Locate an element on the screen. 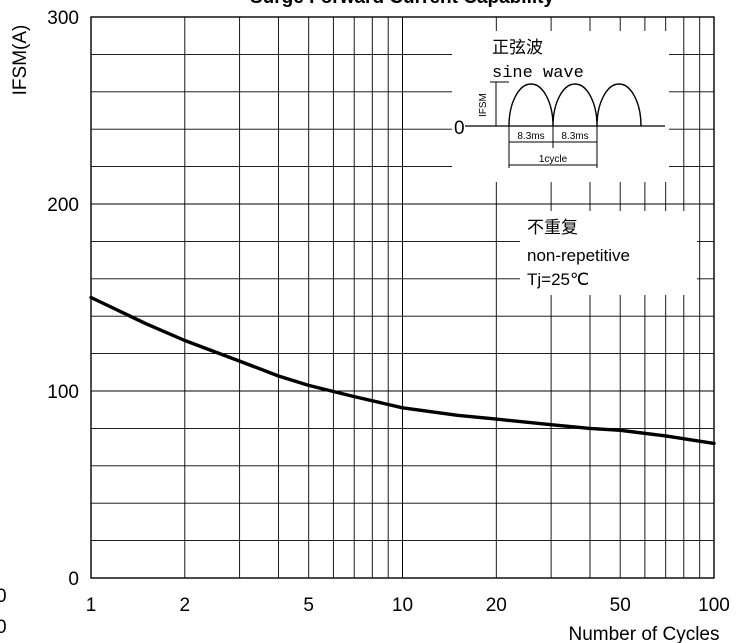 This screenshot has width=744, height=643. y-tick-label: 100 is located at coordinates (63, 392).